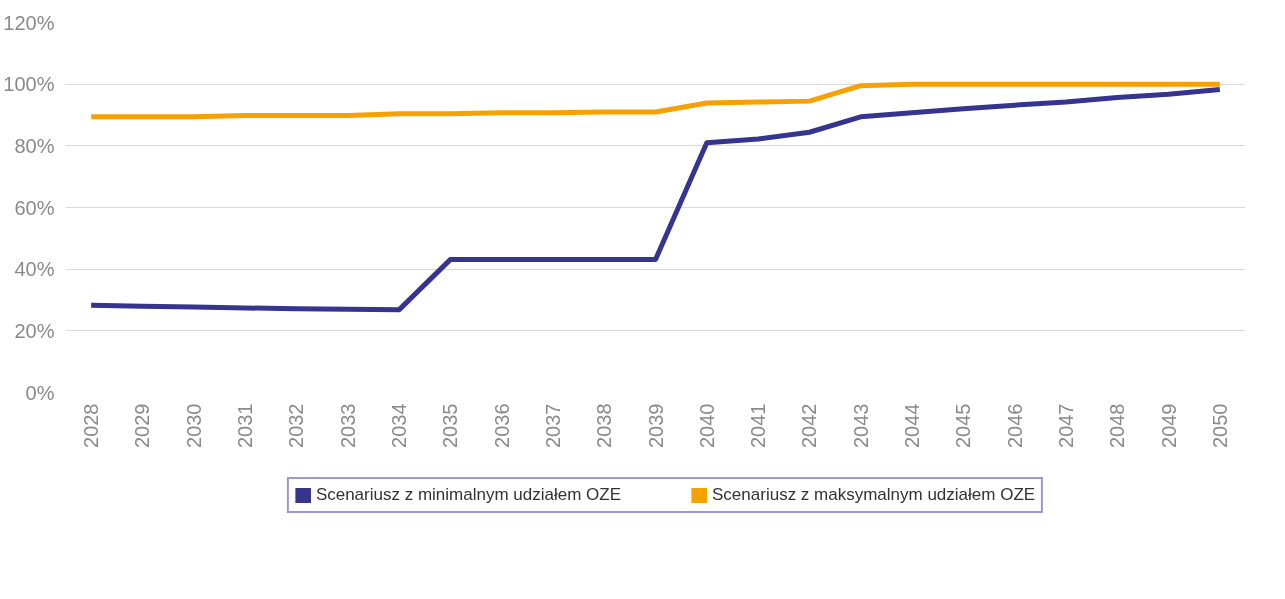  Describe the element at coordinates (912, 425) in the screenshot. I see `x-tick-label: 2044` at that location.